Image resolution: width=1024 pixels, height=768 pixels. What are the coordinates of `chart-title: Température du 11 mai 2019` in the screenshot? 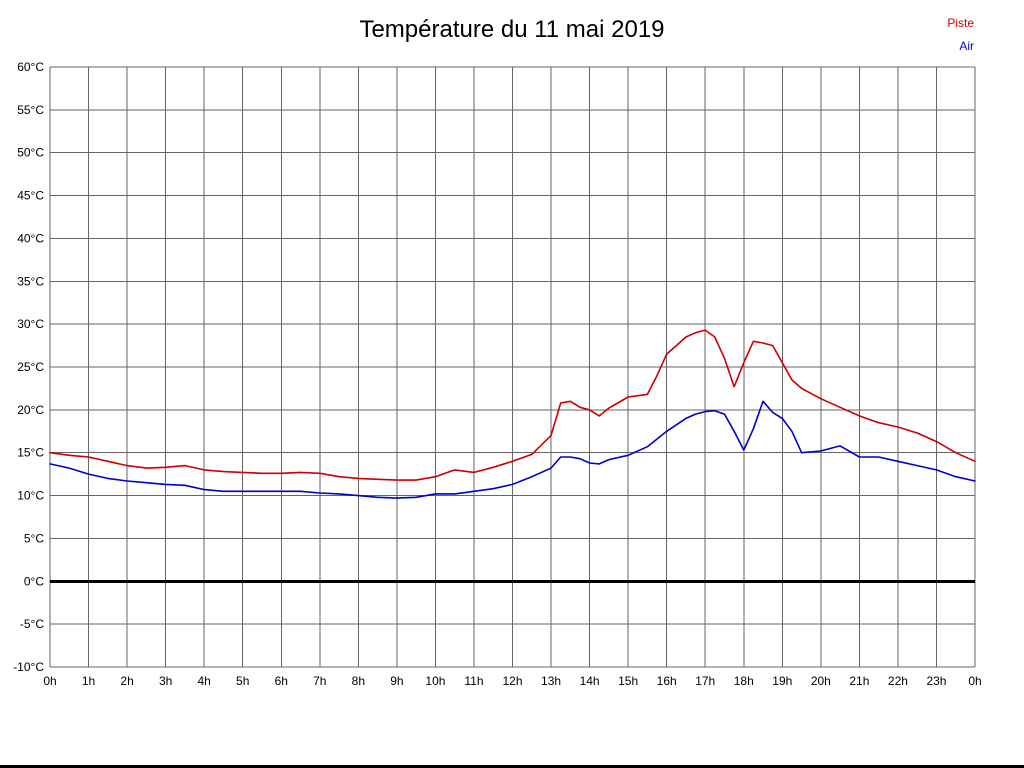 It's located at (512, 29).